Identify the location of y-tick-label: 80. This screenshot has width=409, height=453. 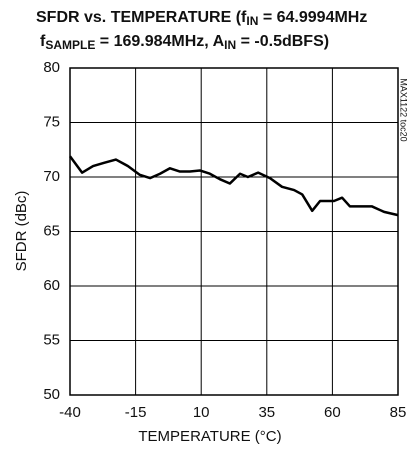
(51, 67).